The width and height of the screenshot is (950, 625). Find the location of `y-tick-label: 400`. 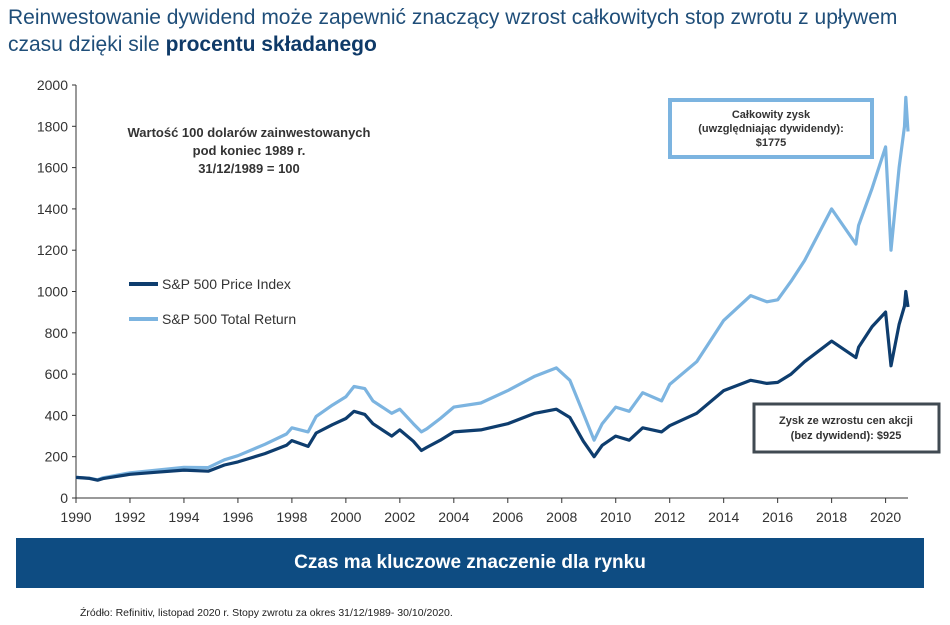

y-tick-label: 400 is located at coordinates (57, 415).